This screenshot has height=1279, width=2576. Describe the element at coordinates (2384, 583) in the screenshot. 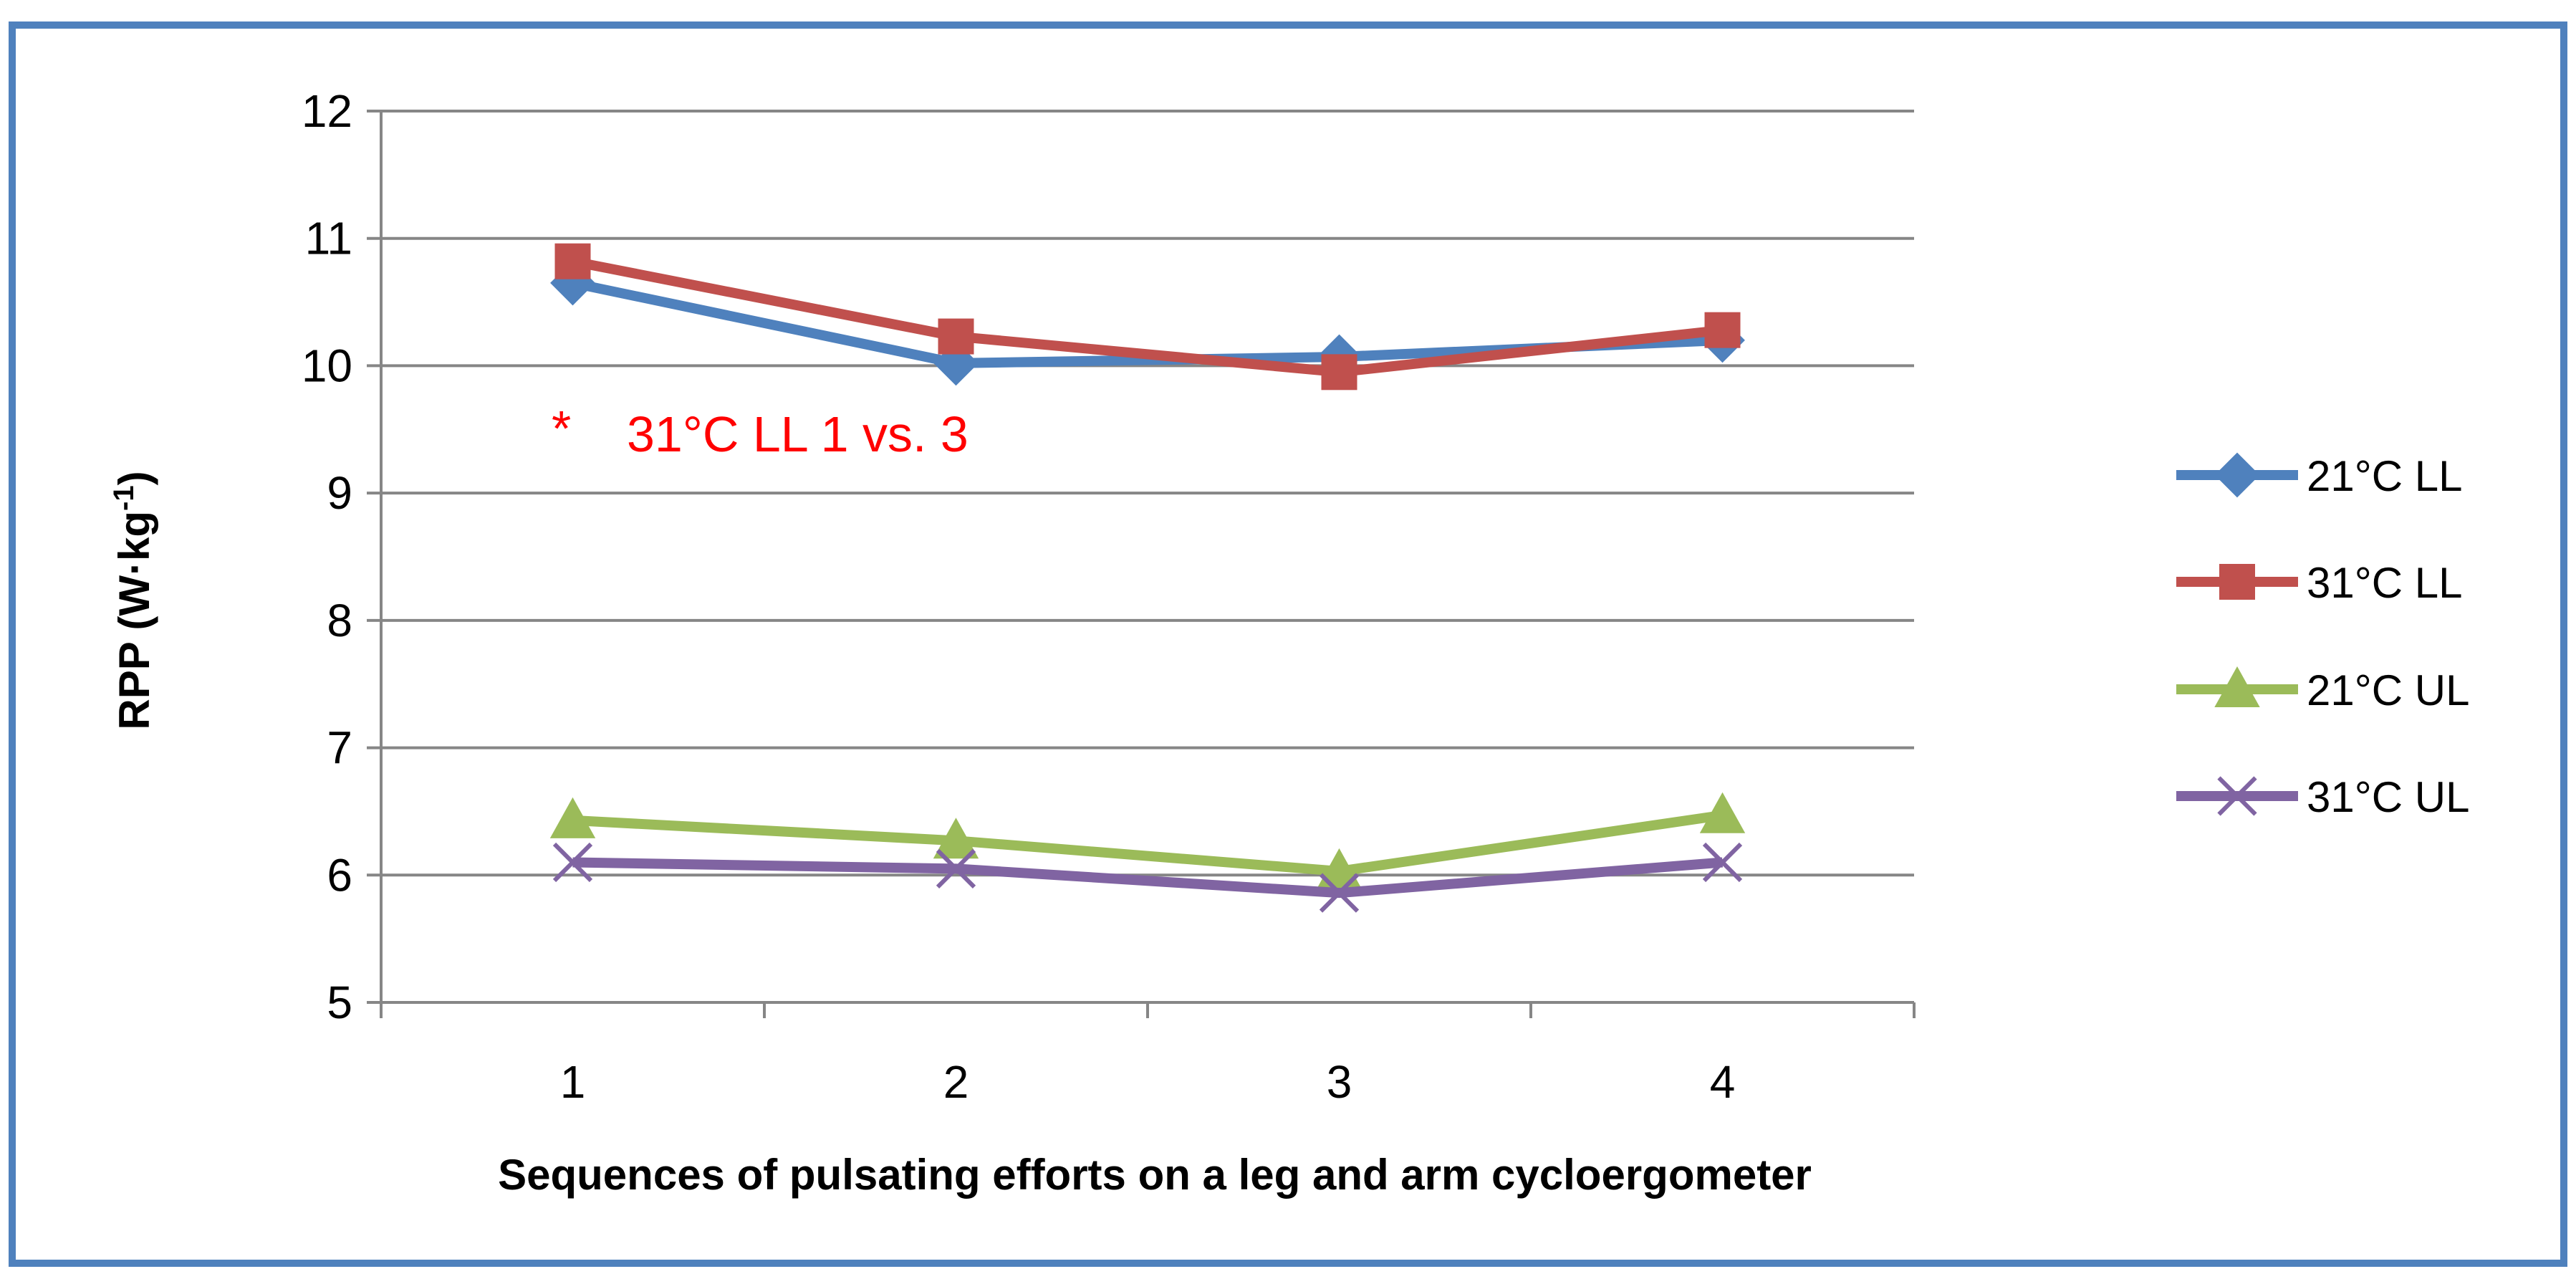

I see `legend-label: 31°C LL` at that location.